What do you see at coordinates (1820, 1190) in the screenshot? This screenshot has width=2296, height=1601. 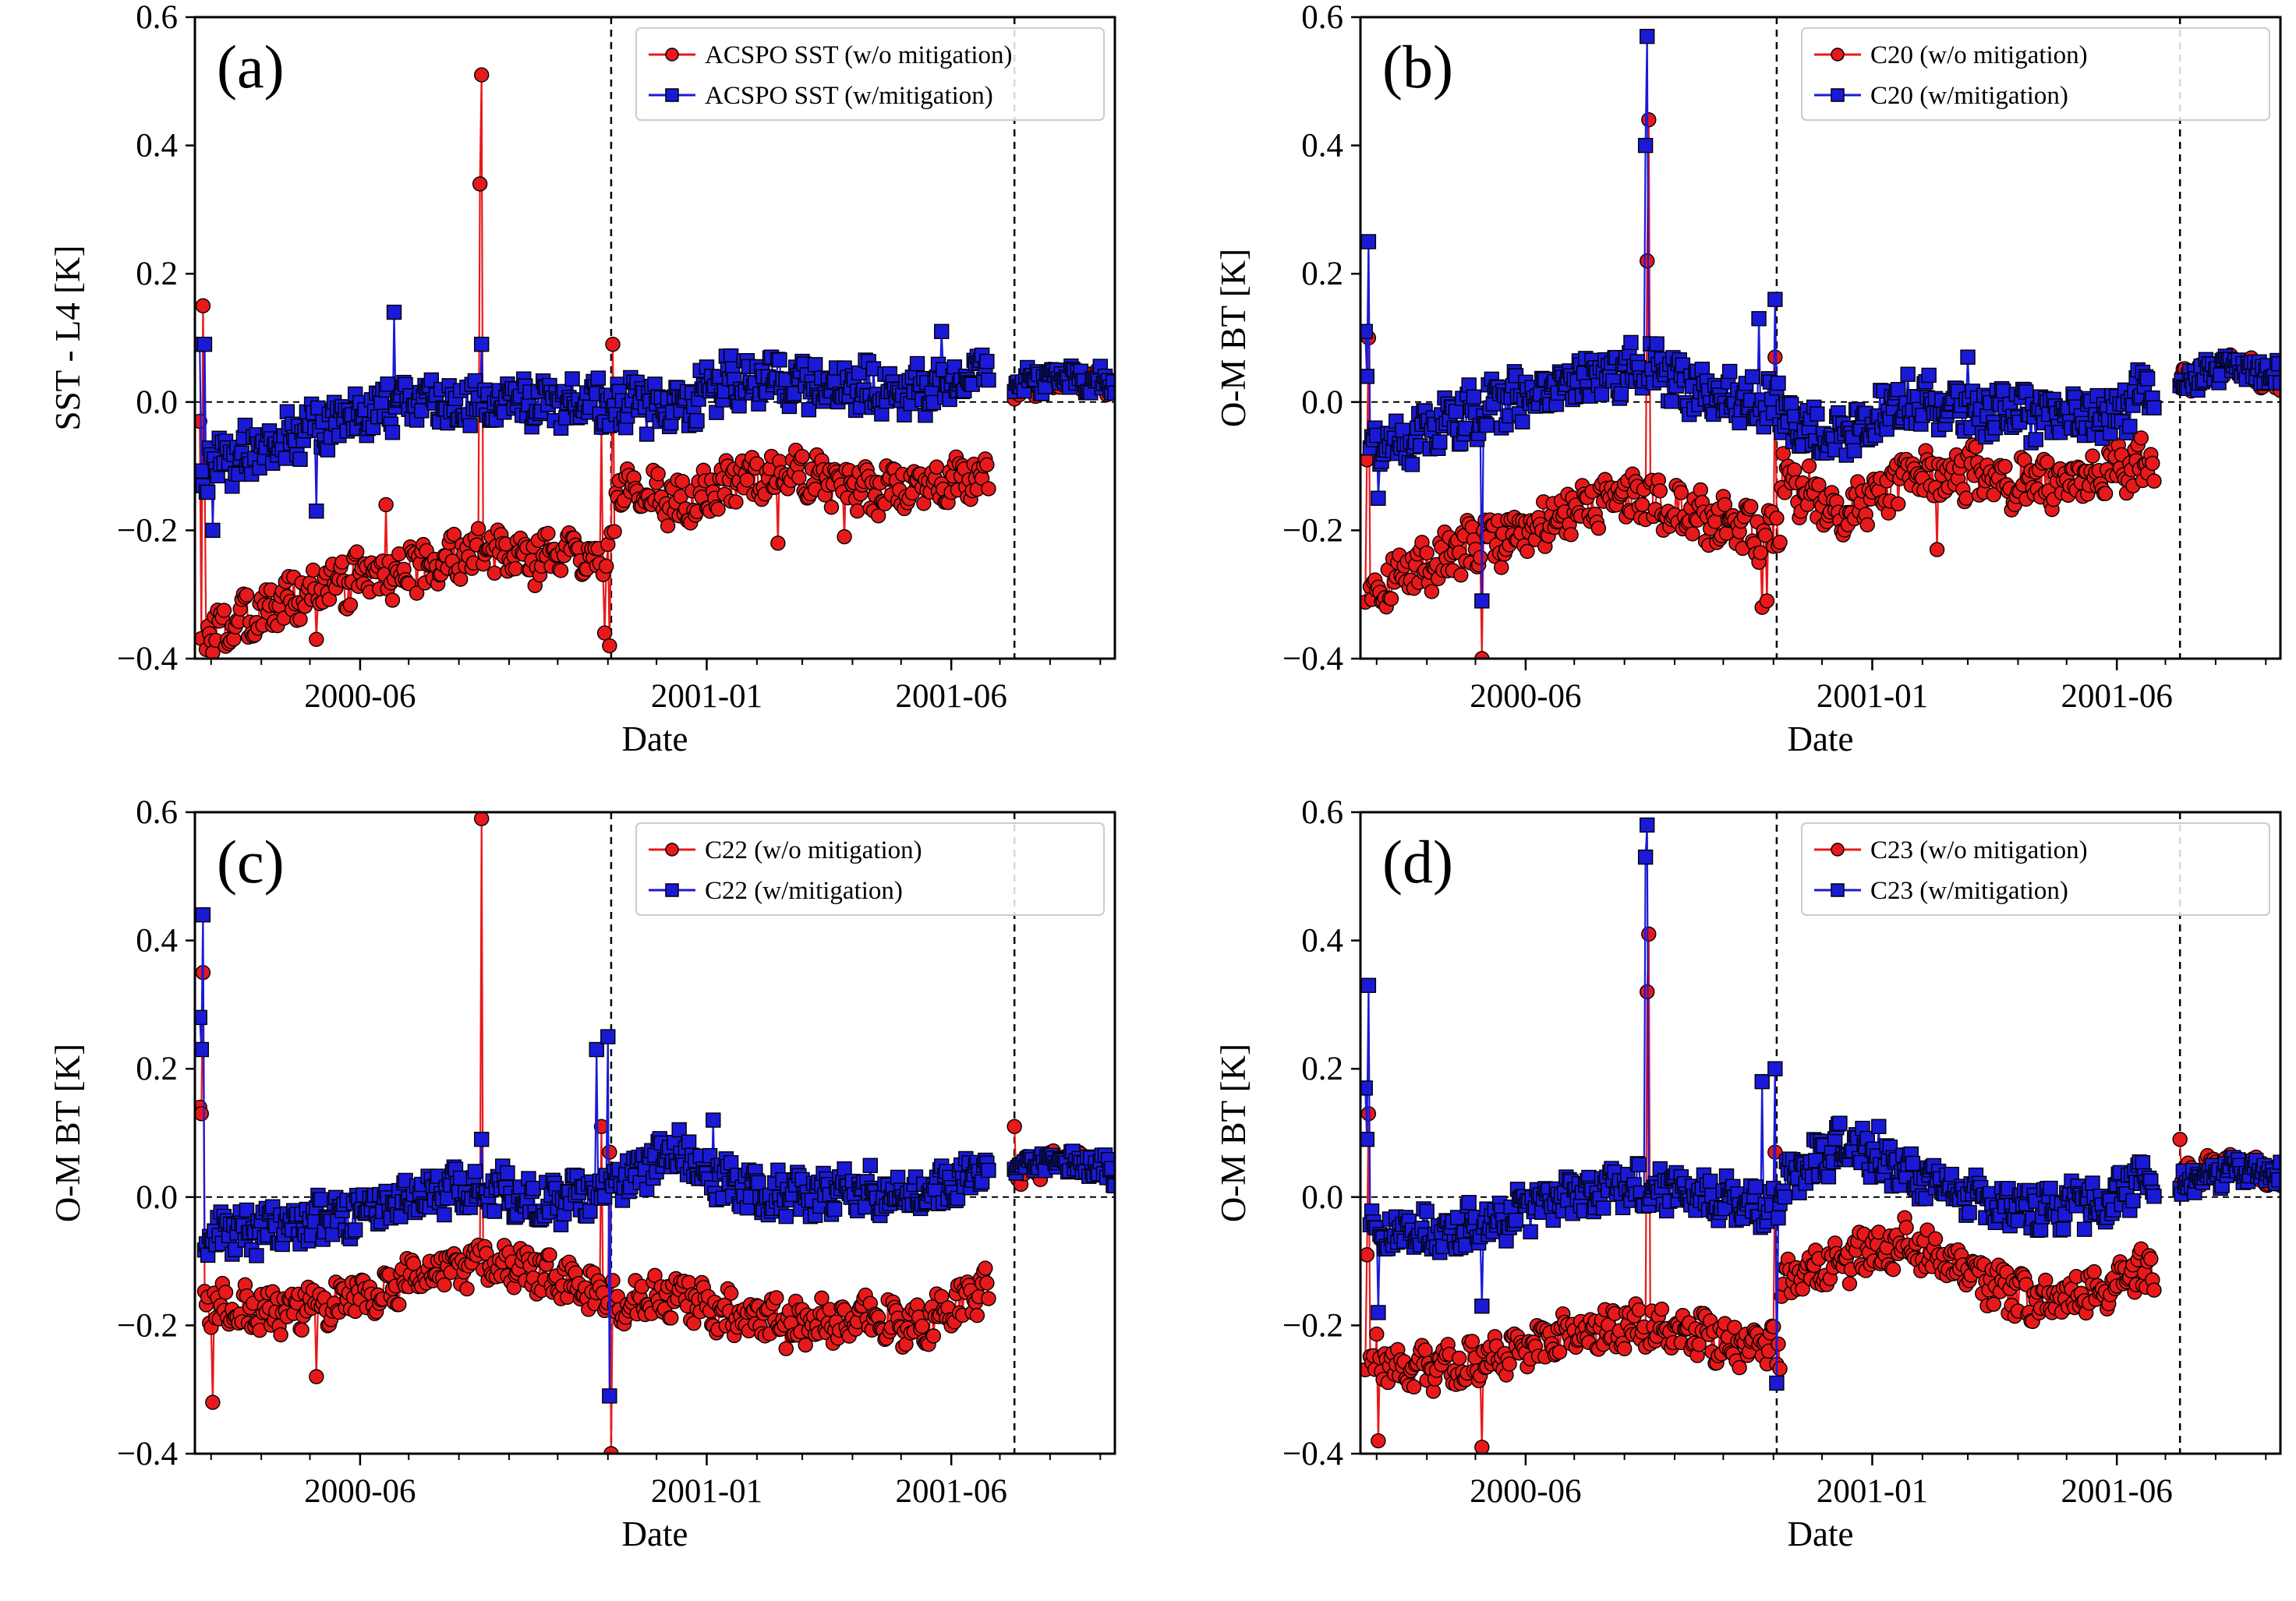 I see `series-without-mitigation` at bounding box center [1820, 1190].